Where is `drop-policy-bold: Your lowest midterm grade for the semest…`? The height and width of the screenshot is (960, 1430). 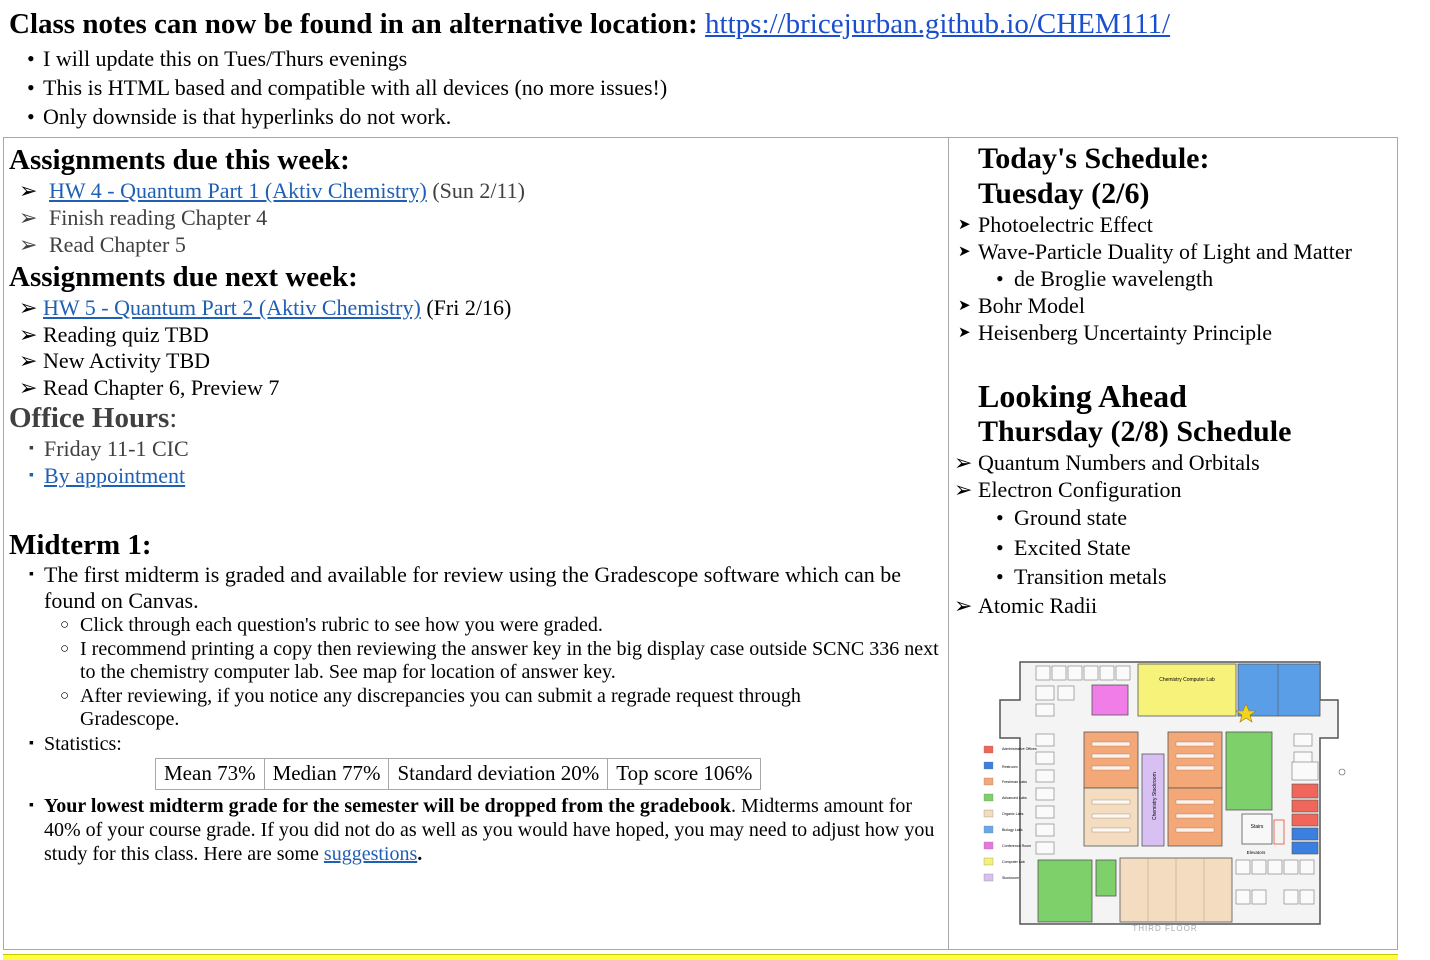 drop-policy-bold: Your lowest midterm grade for the semest… is located at coordinates (387, 805).